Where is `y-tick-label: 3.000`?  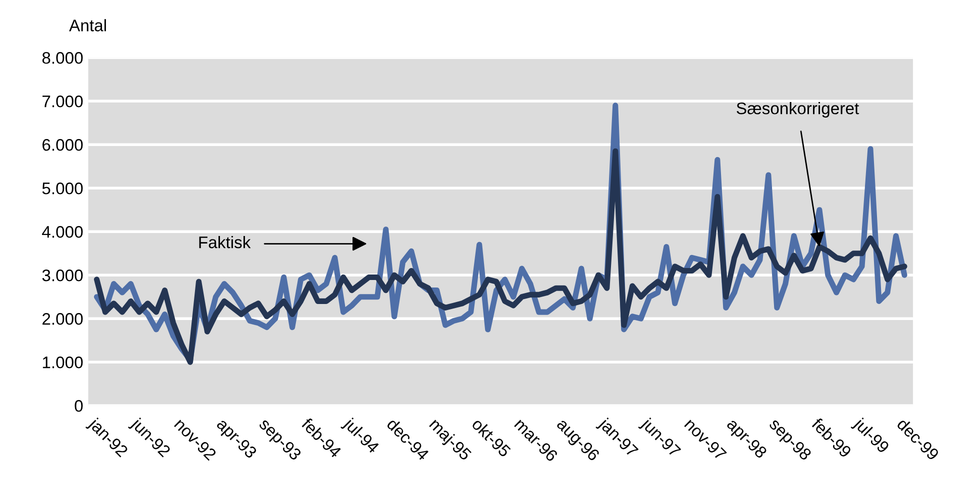 y-tick-label: 3.000 is located at coordinates (62, 276).